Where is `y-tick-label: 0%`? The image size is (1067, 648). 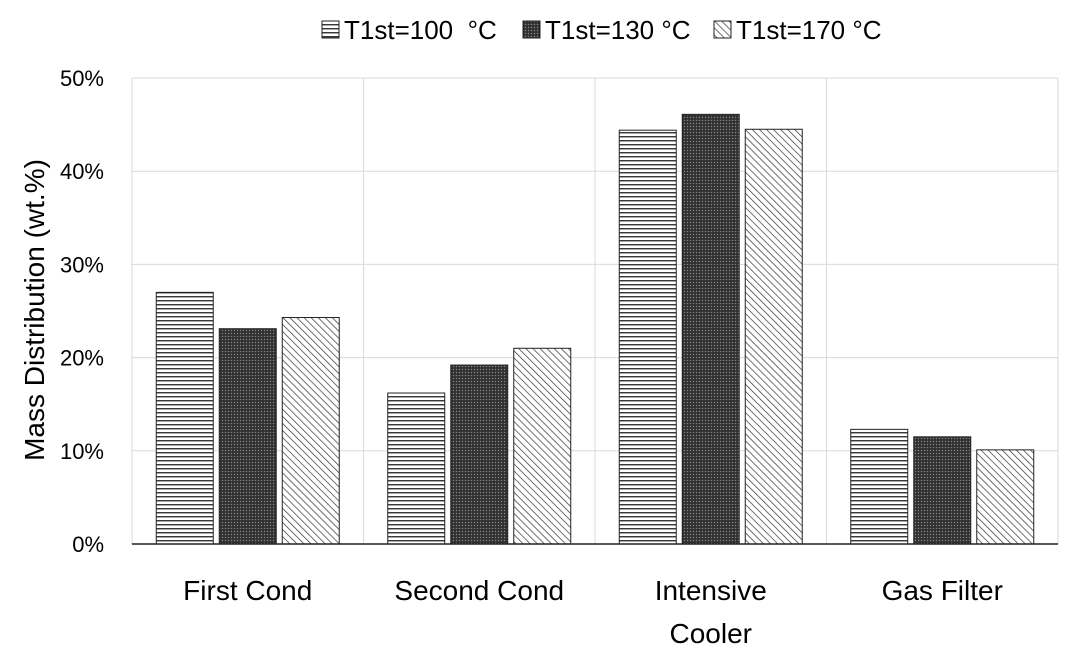 y-tick-label: 0% is located at coordinates (88, 544).